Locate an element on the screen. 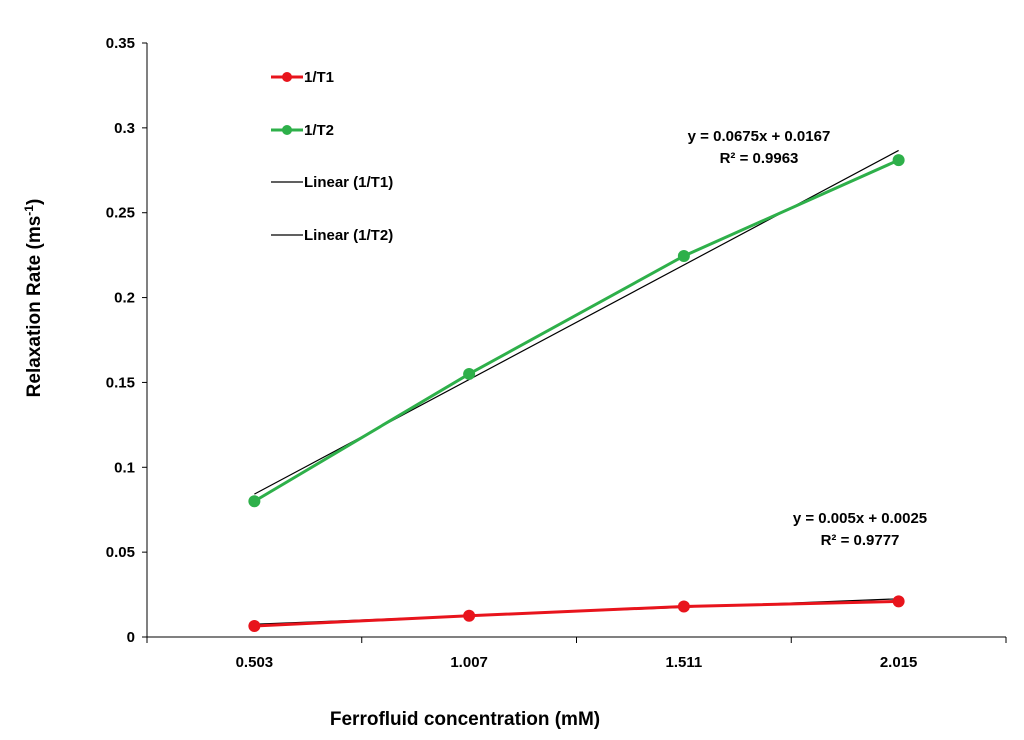  y-tick-label: 0.05 is located at coordinates (120, 552).